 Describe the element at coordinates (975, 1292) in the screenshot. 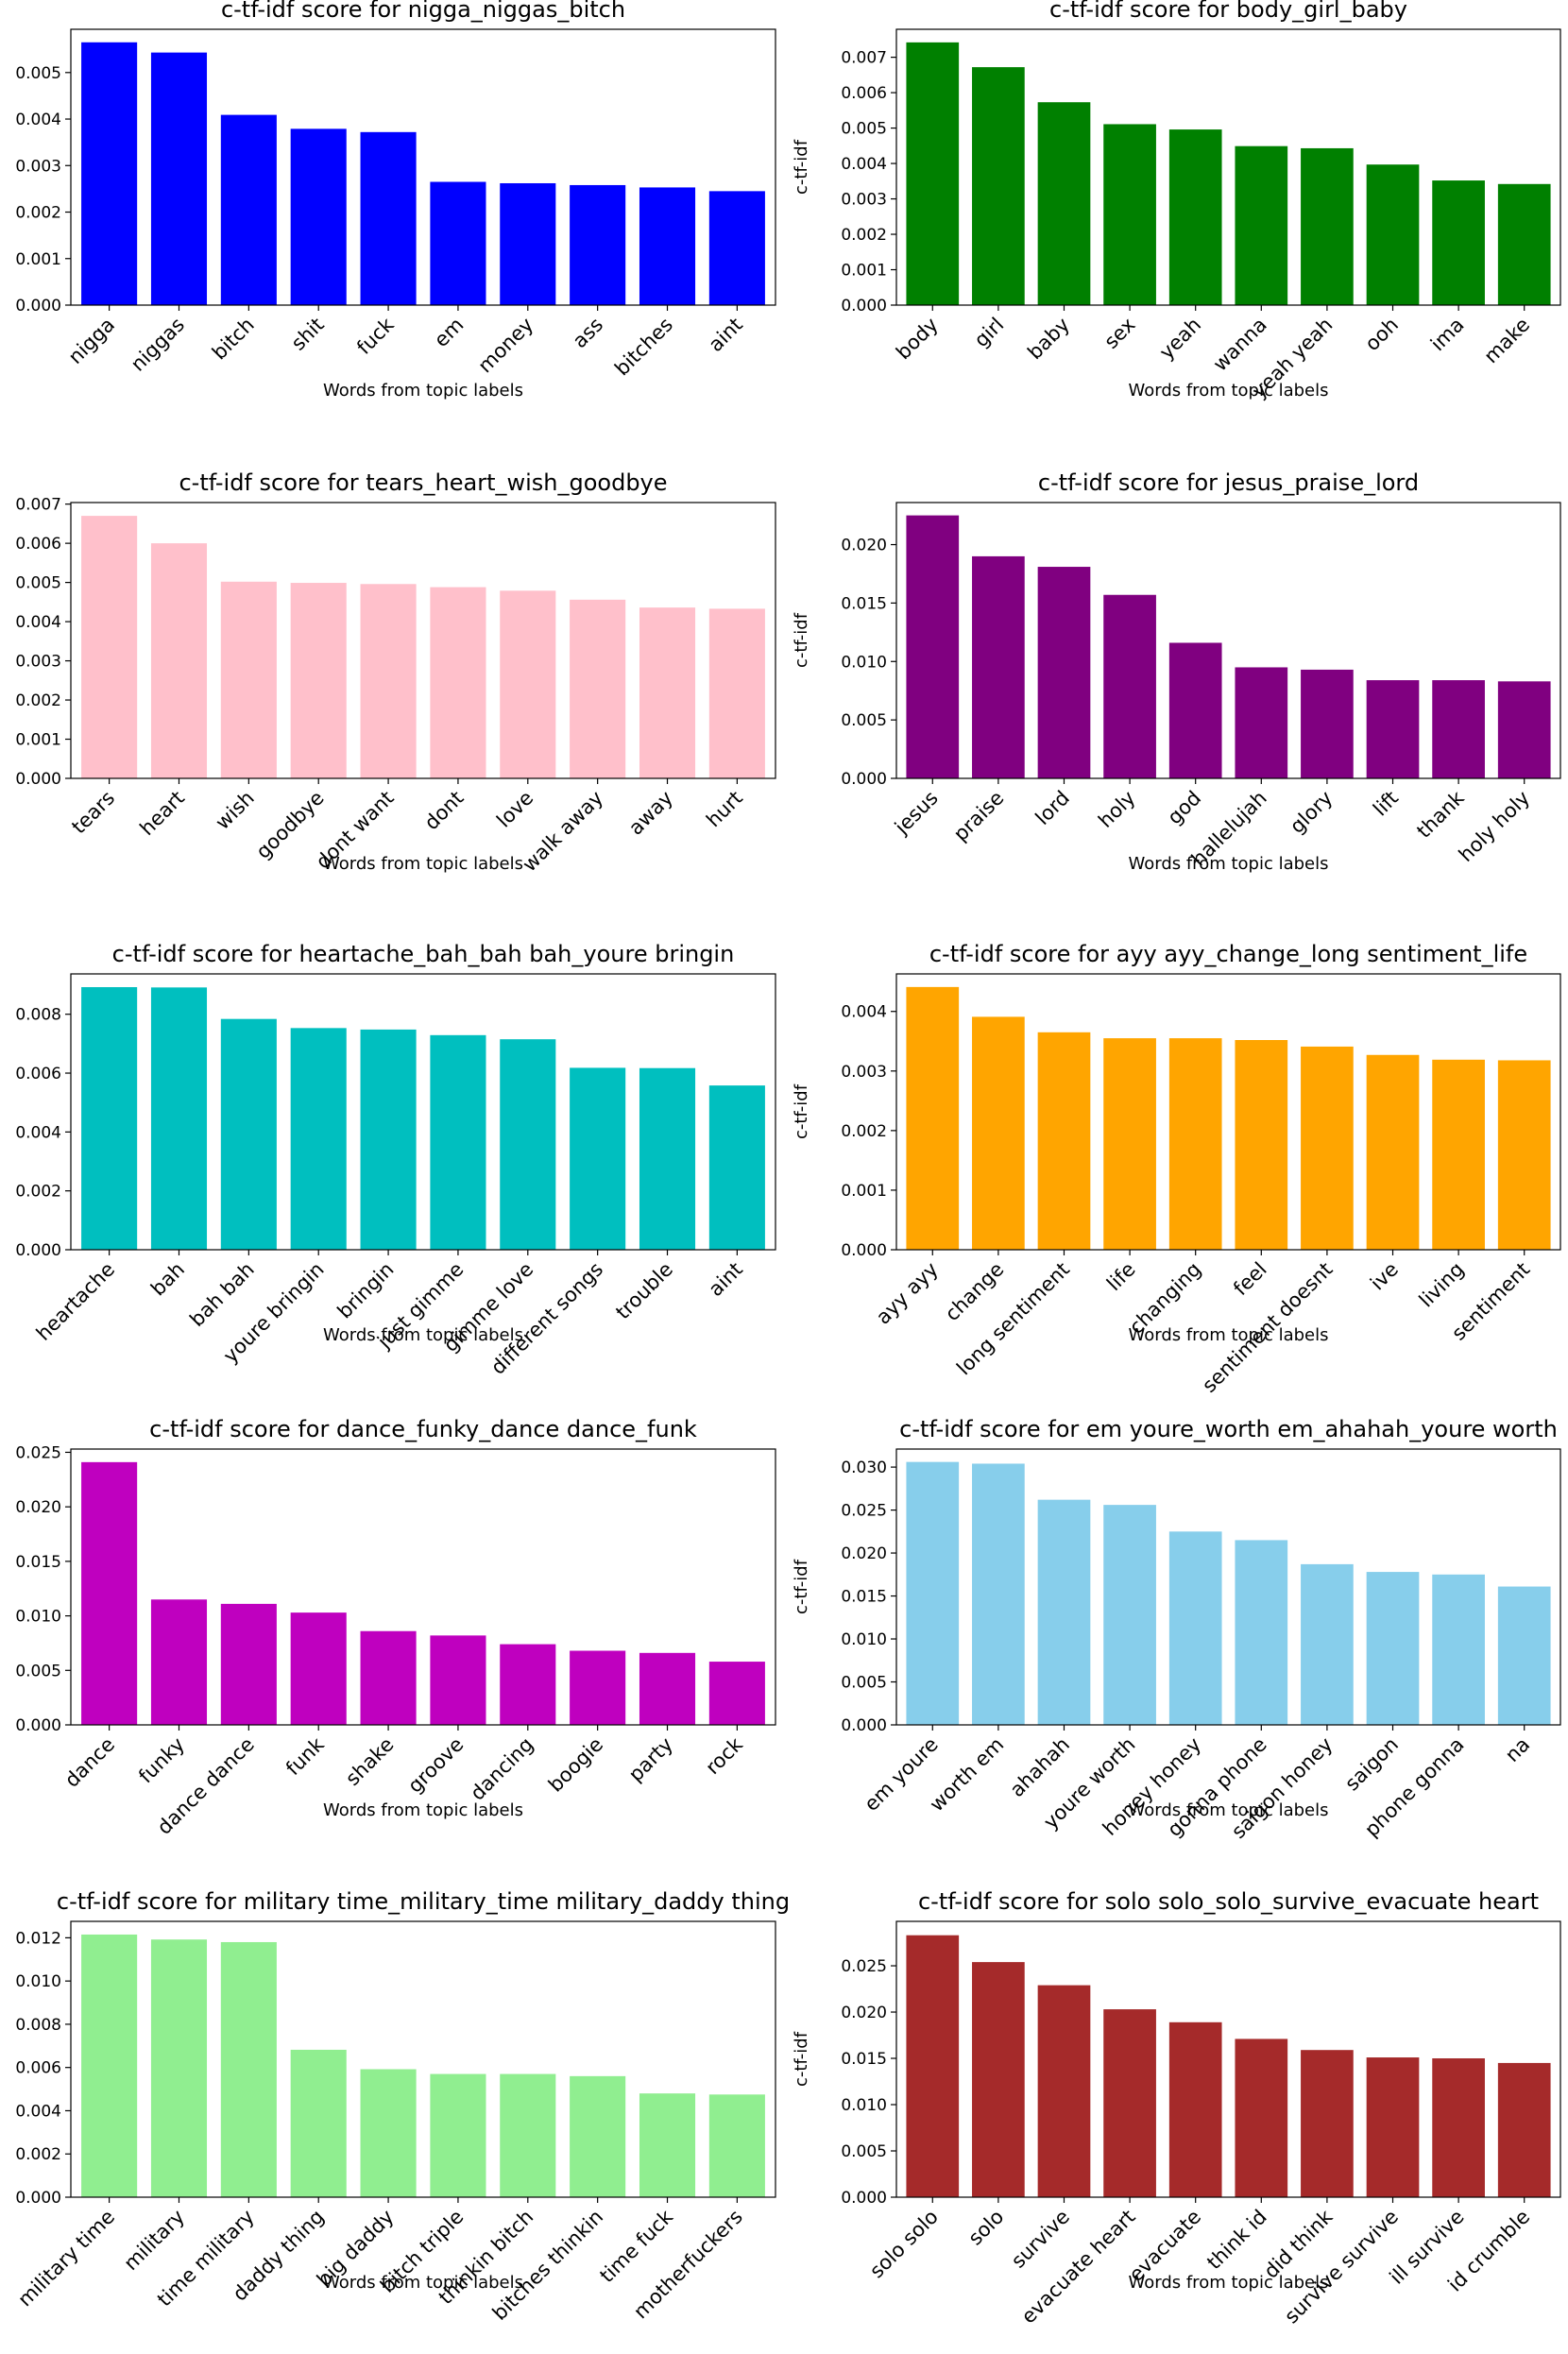

I see `x-tick-label: change` at that location.